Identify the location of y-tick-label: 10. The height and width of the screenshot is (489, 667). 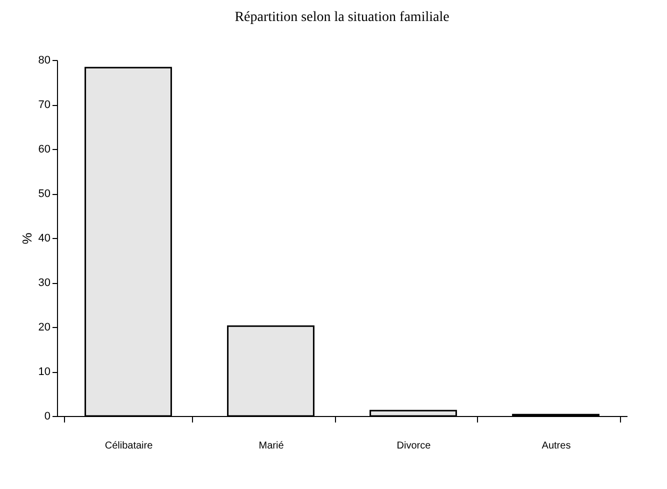
(44, 372).